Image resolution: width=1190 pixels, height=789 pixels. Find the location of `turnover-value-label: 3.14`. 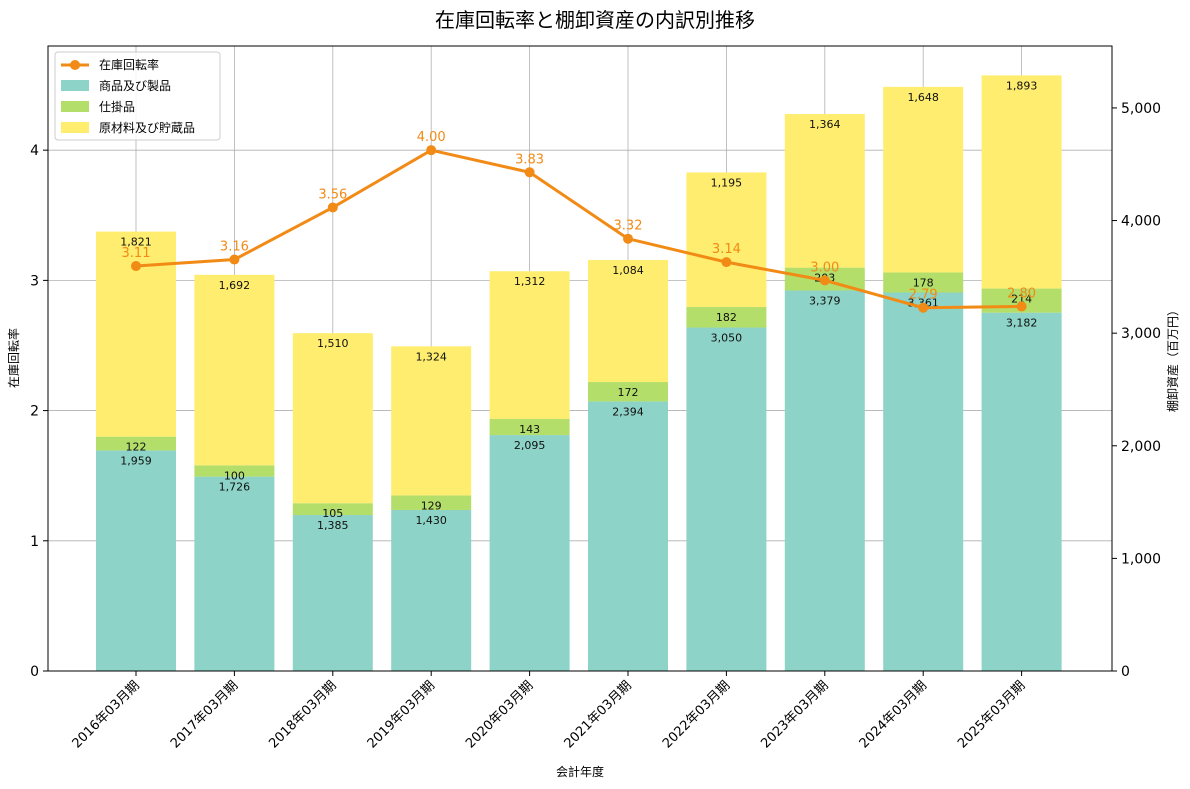

turnover-value-label: 3.14 is located at coordinates (726, 249).